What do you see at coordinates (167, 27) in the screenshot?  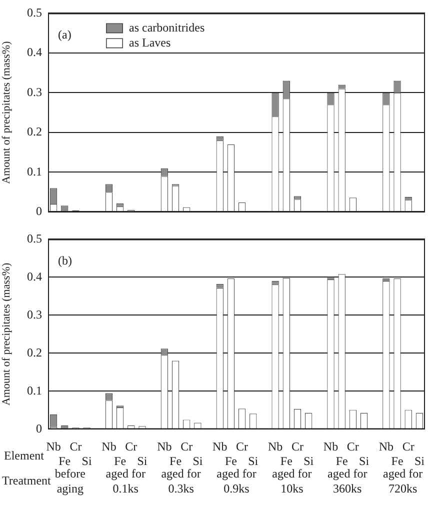 I see `legend-label: as carbonitrides` at bounding box center [167, 27].